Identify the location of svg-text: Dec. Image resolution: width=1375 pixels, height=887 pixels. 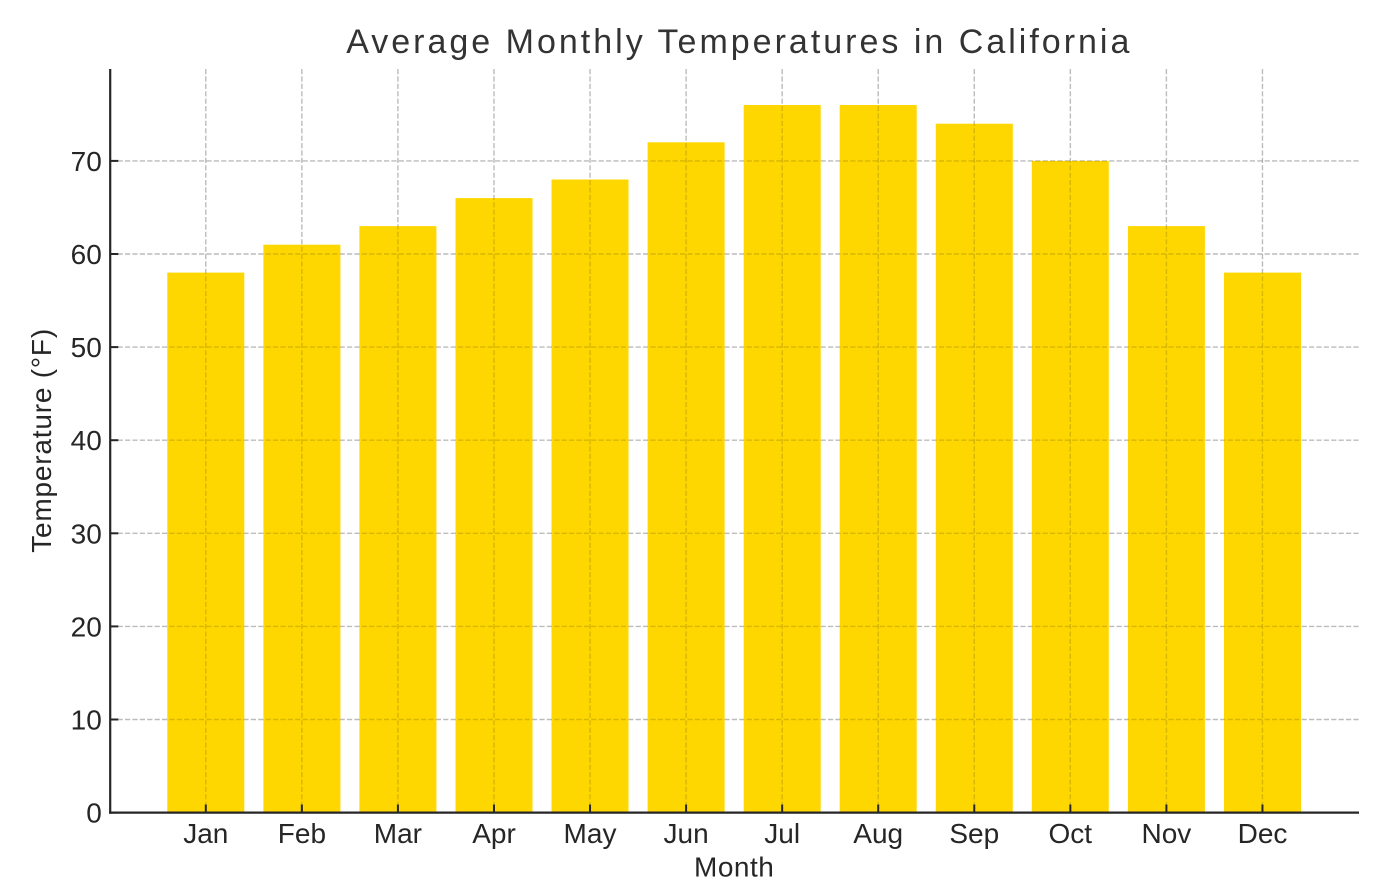
(1263, 833).